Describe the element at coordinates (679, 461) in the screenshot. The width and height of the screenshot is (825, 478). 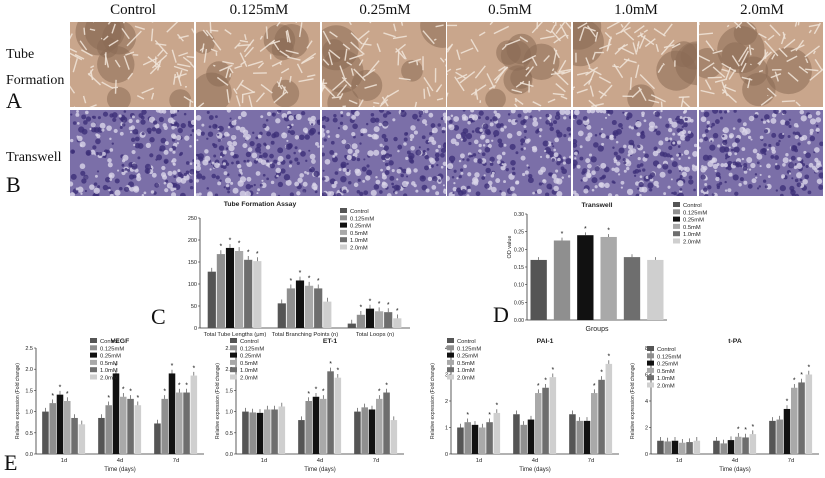
I see `category-label: 1d` at that location.